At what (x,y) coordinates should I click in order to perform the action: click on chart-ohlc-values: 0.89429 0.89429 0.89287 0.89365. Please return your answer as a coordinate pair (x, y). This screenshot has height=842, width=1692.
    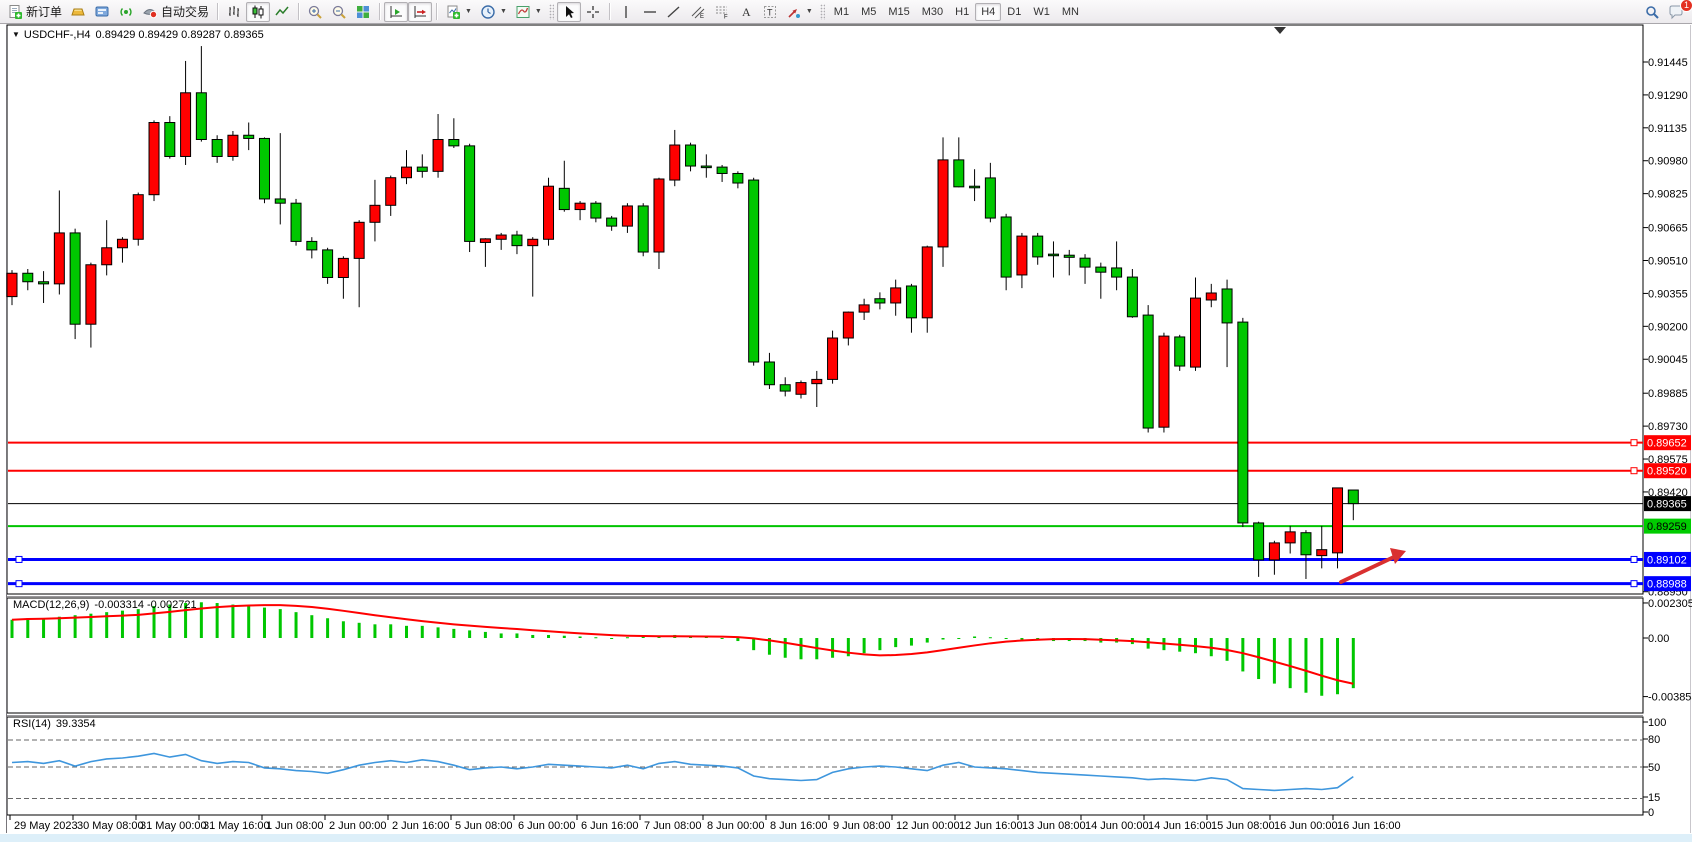
    Looking at the image, I should click on (179, 35).